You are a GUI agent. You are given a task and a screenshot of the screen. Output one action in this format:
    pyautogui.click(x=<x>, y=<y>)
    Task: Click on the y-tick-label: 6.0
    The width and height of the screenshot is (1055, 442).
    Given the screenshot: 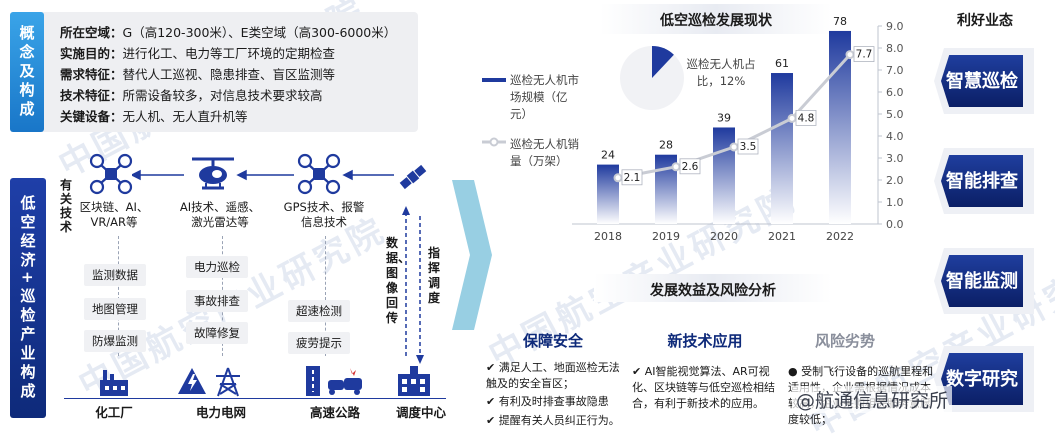 What is the action you would take?
    pyautogui.click(x=895, y=92)
    